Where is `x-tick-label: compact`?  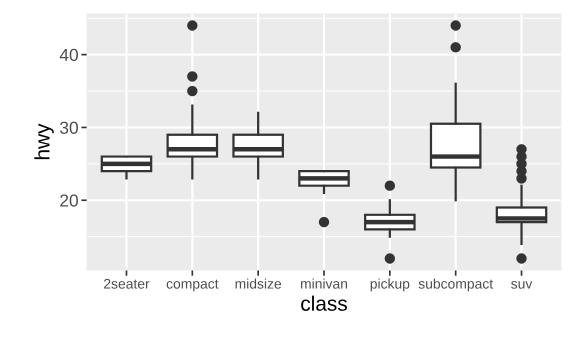
x-tick-label: compact is located at coordinates (192, 286).